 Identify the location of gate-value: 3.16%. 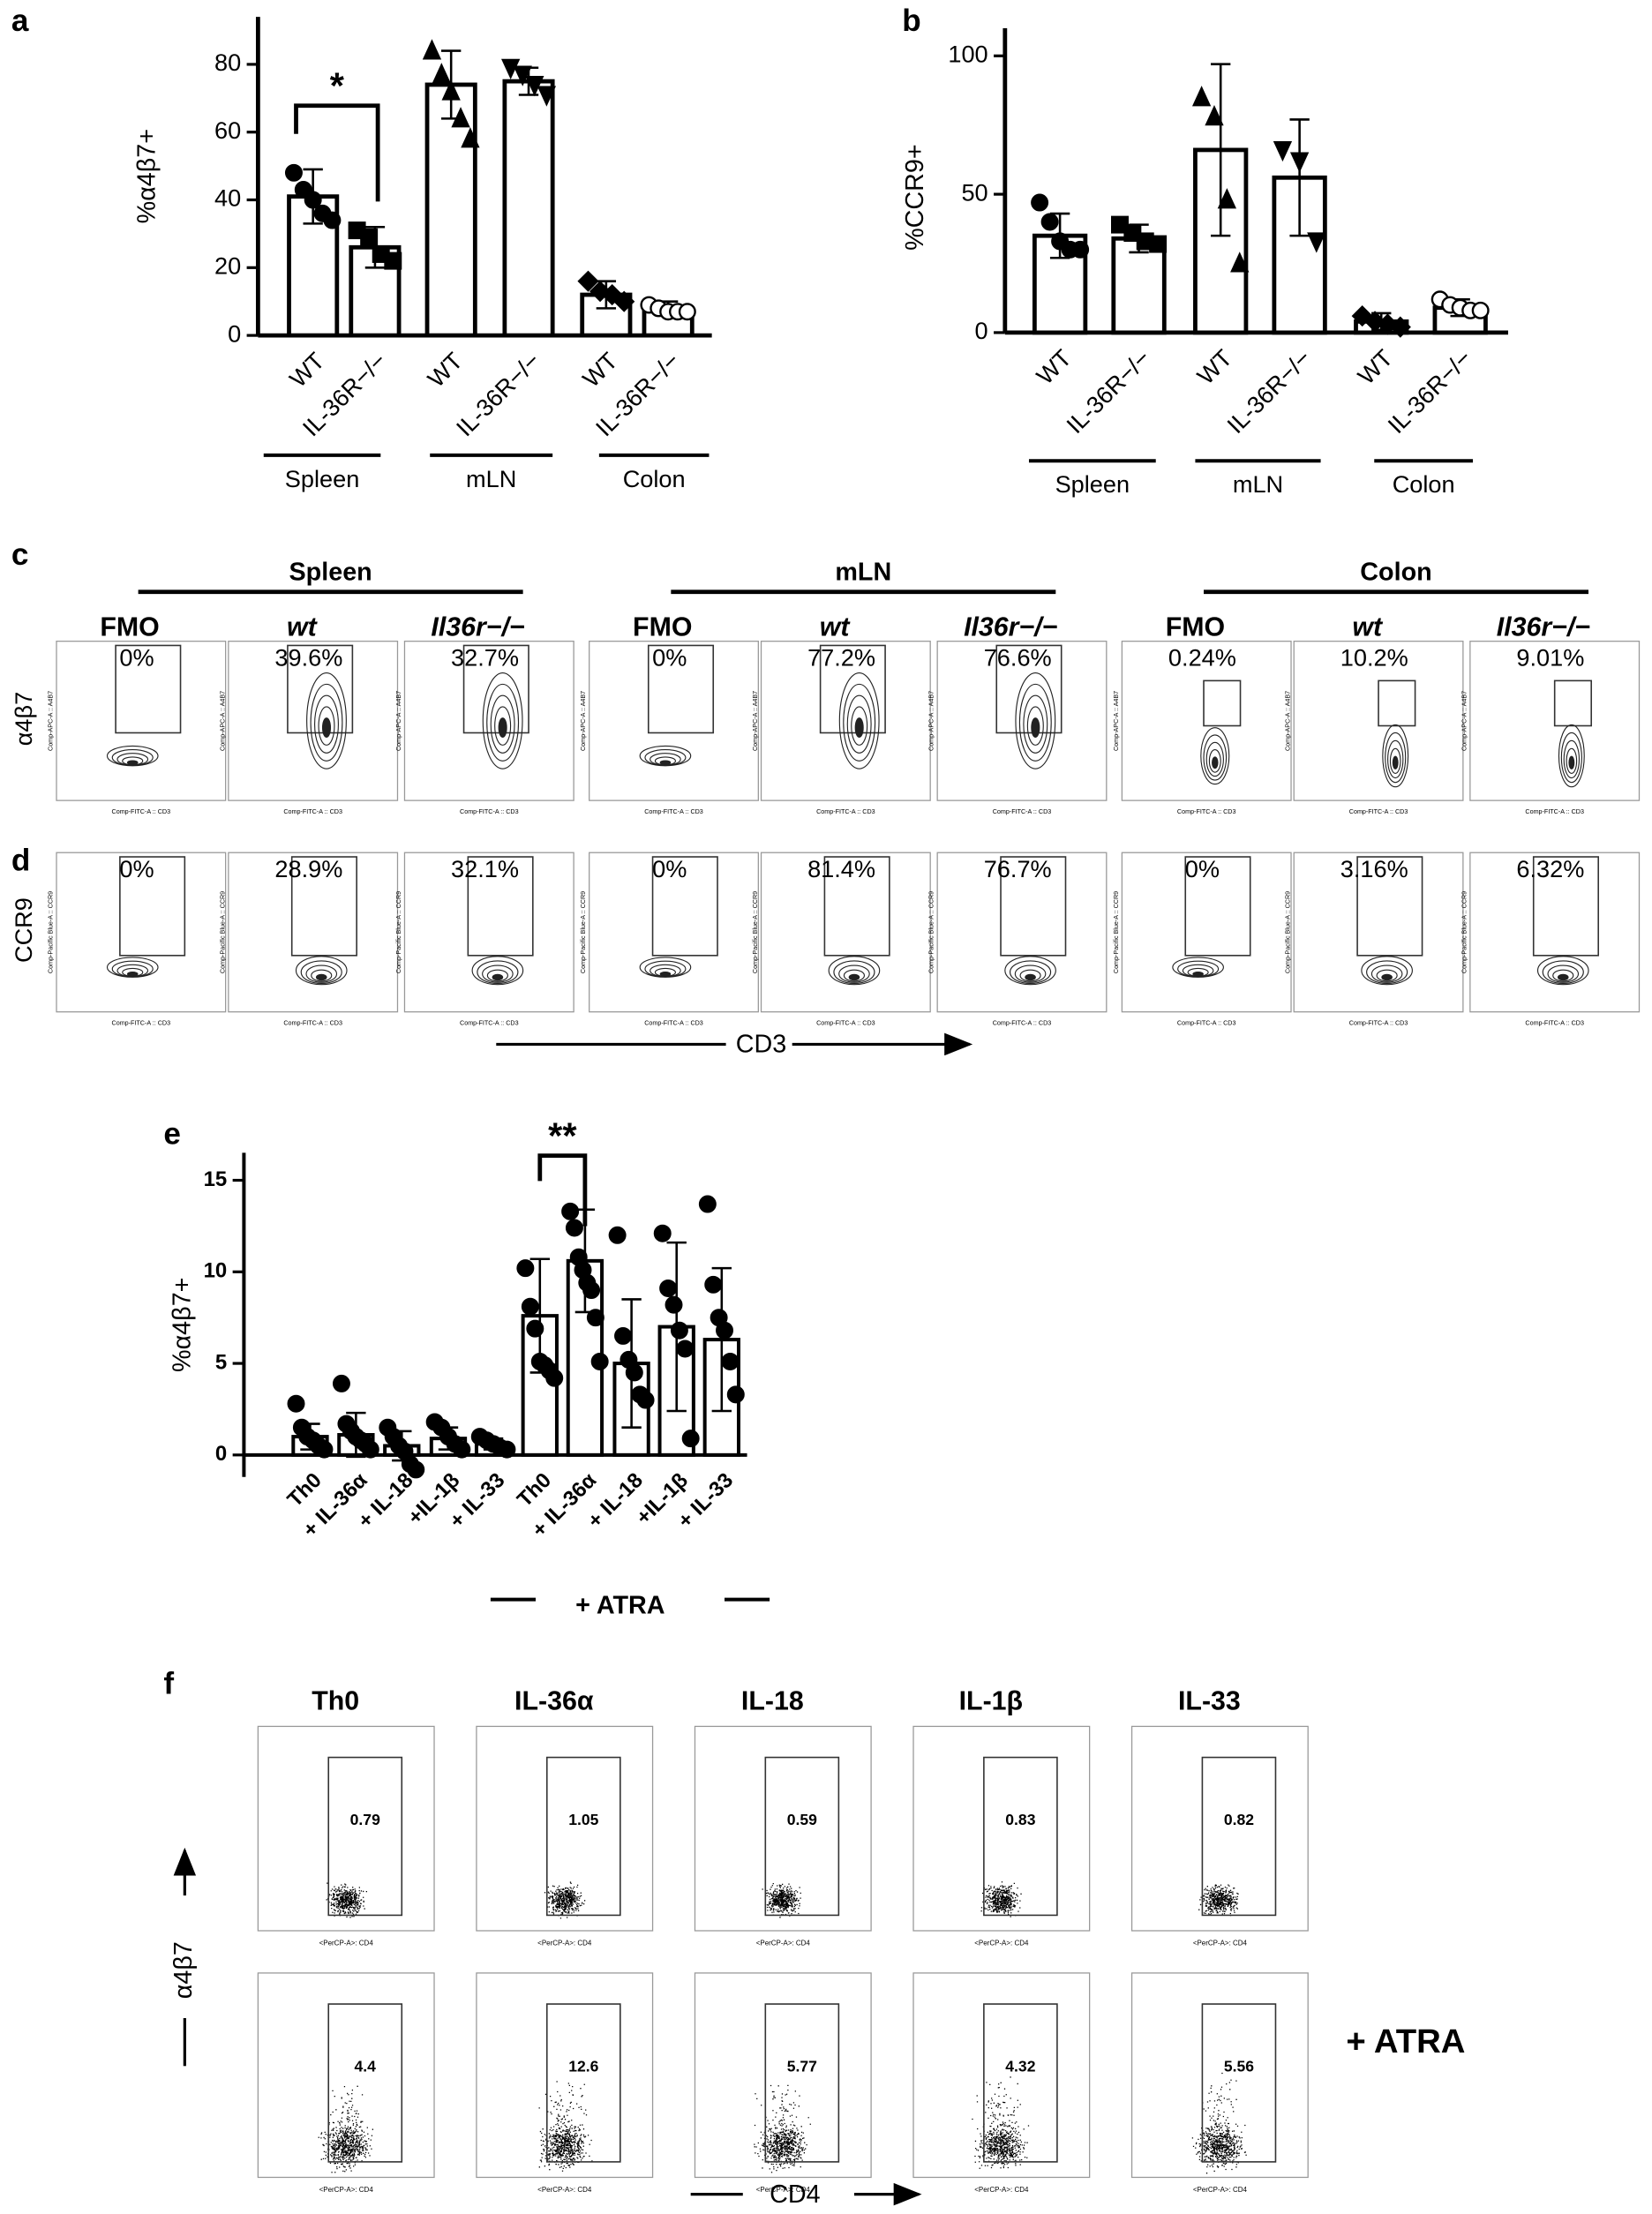
(1374, 868).